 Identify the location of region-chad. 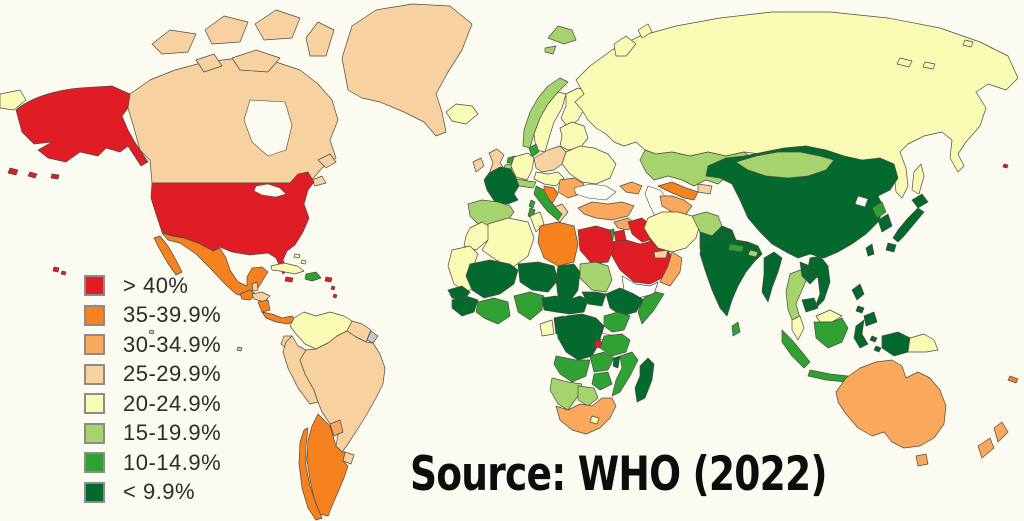
(568, 284).